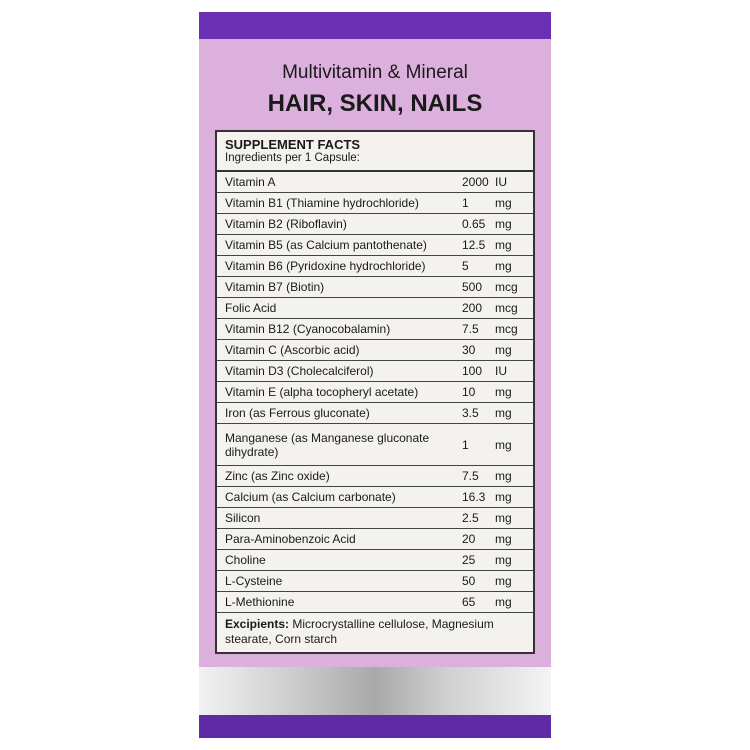 The width and height of the screenshot is (750, 750). What do you see at coordinates (469, 350) in the screenshot?
I see `ingredient-amount: 30` at bounding box center [469, 350].